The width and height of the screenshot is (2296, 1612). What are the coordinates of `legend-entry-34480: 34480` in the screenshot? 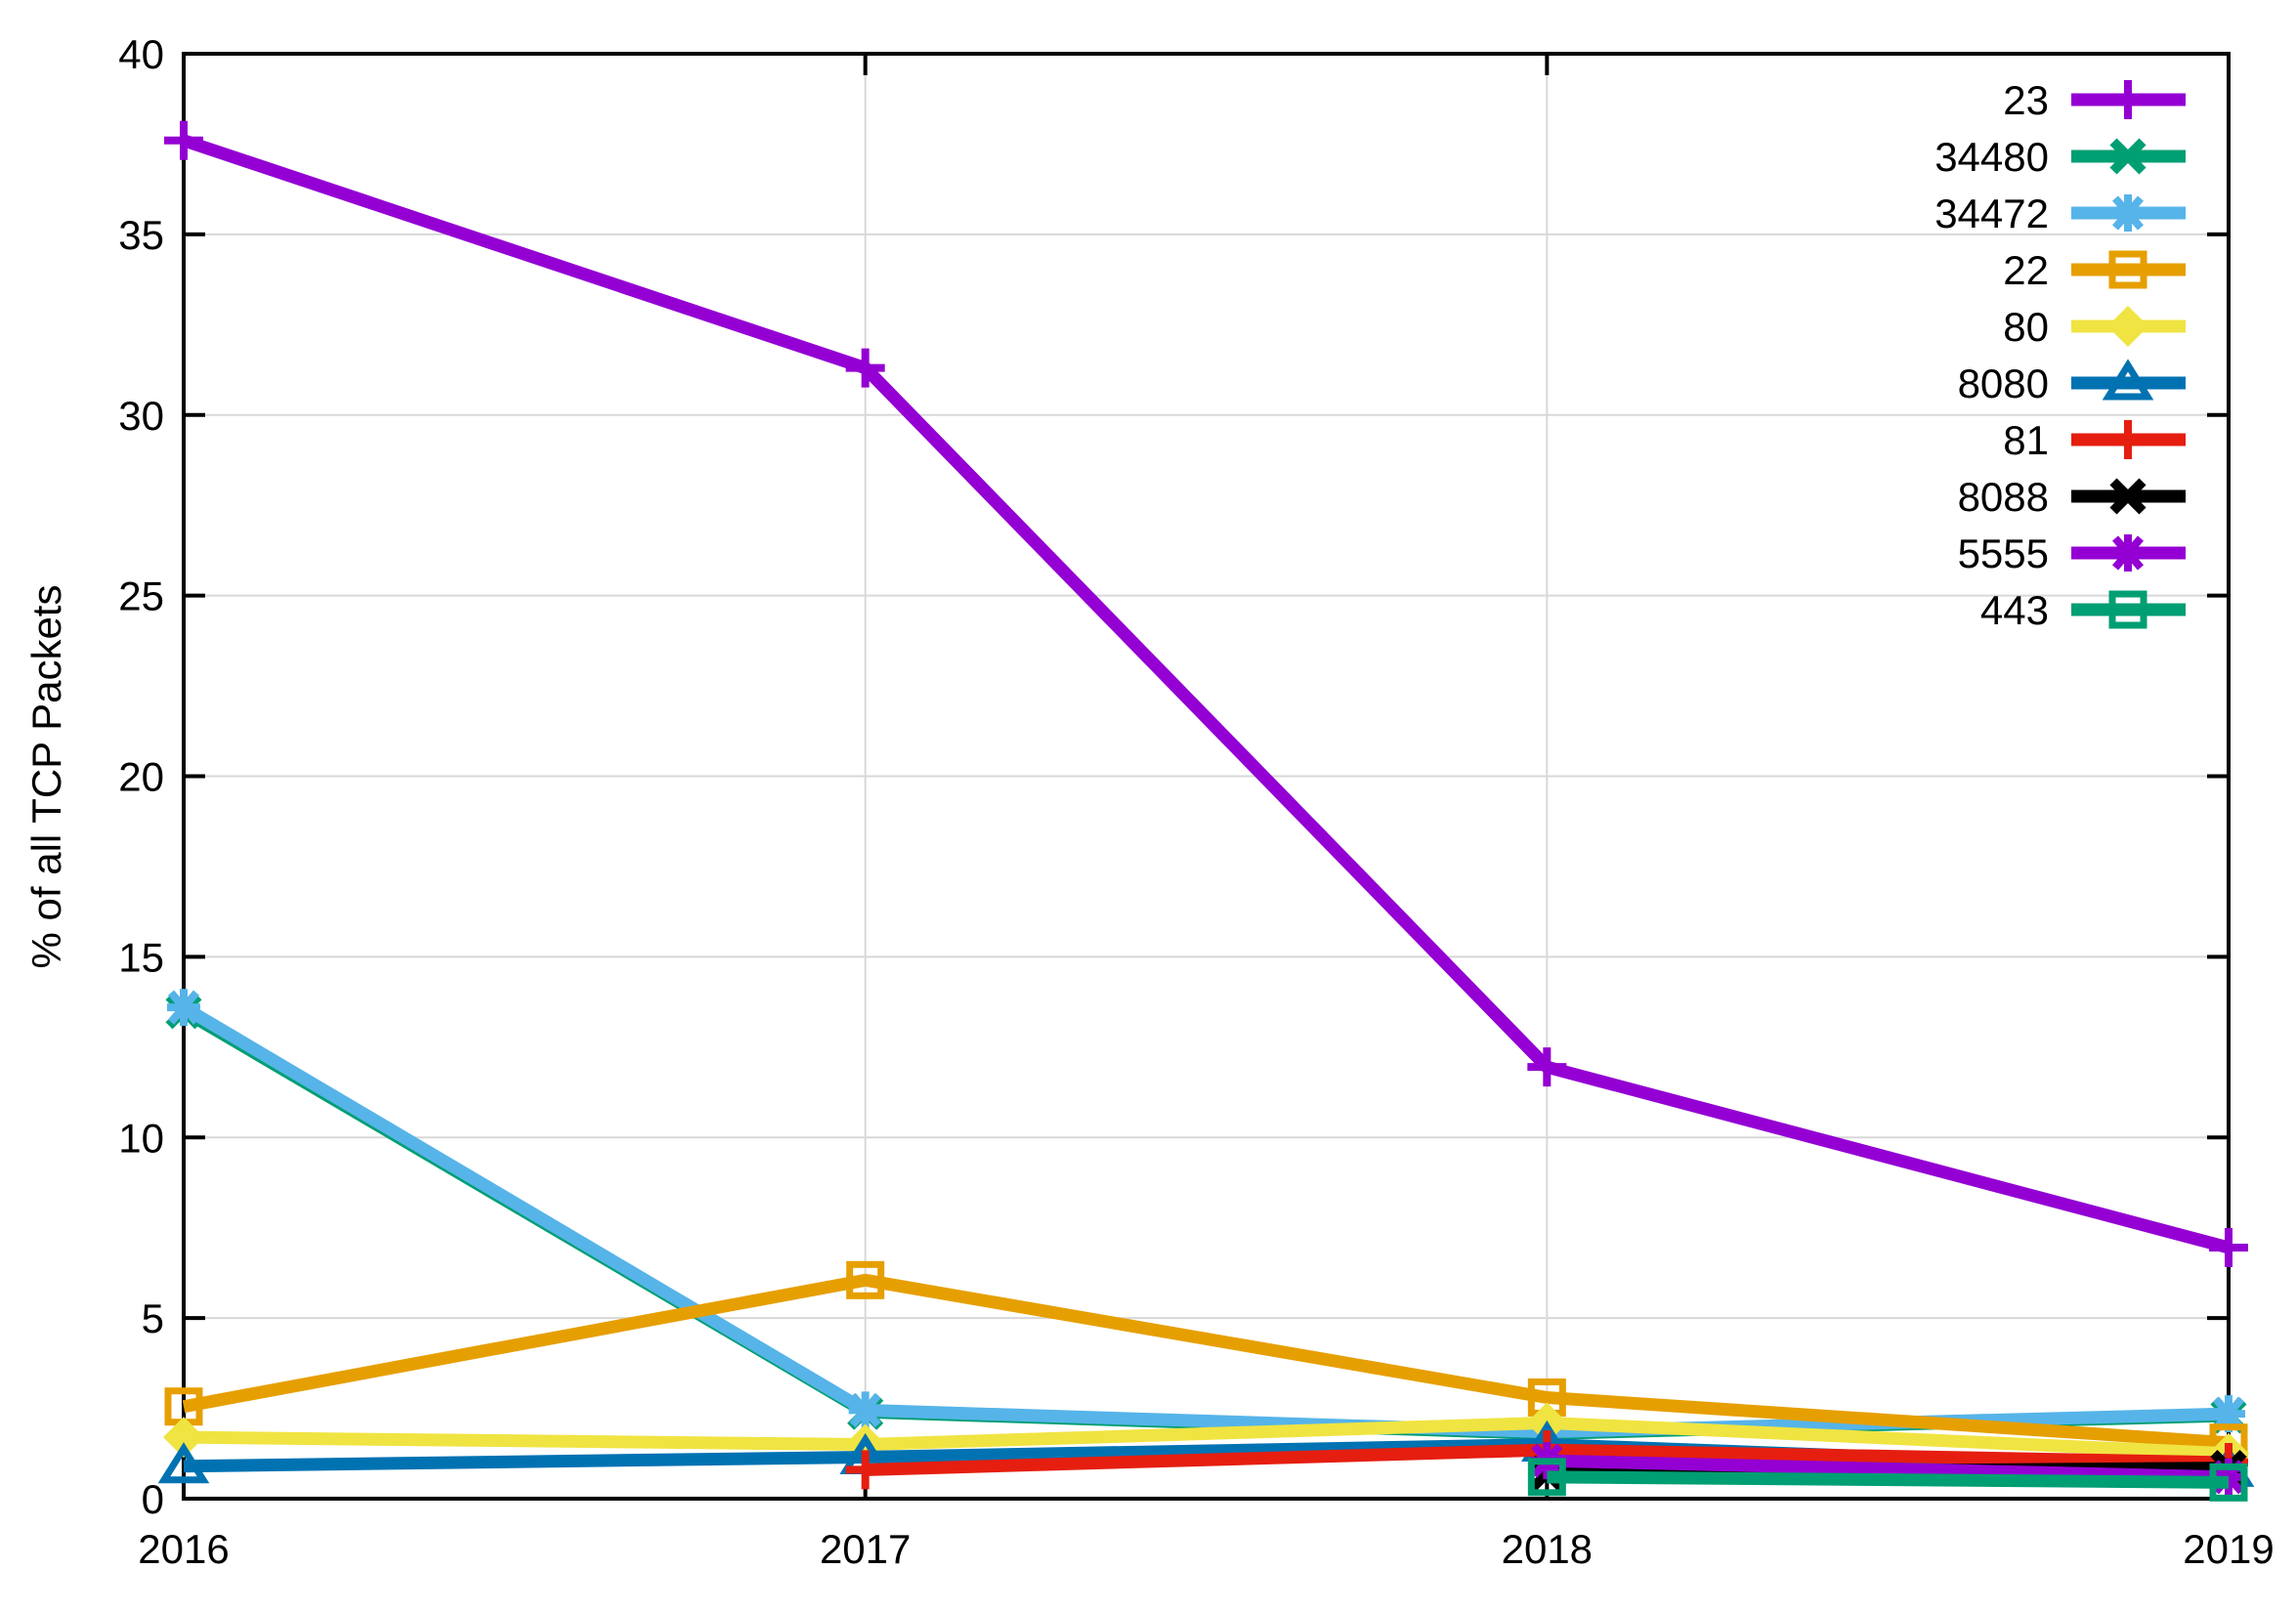 It's located at (2060, 157).